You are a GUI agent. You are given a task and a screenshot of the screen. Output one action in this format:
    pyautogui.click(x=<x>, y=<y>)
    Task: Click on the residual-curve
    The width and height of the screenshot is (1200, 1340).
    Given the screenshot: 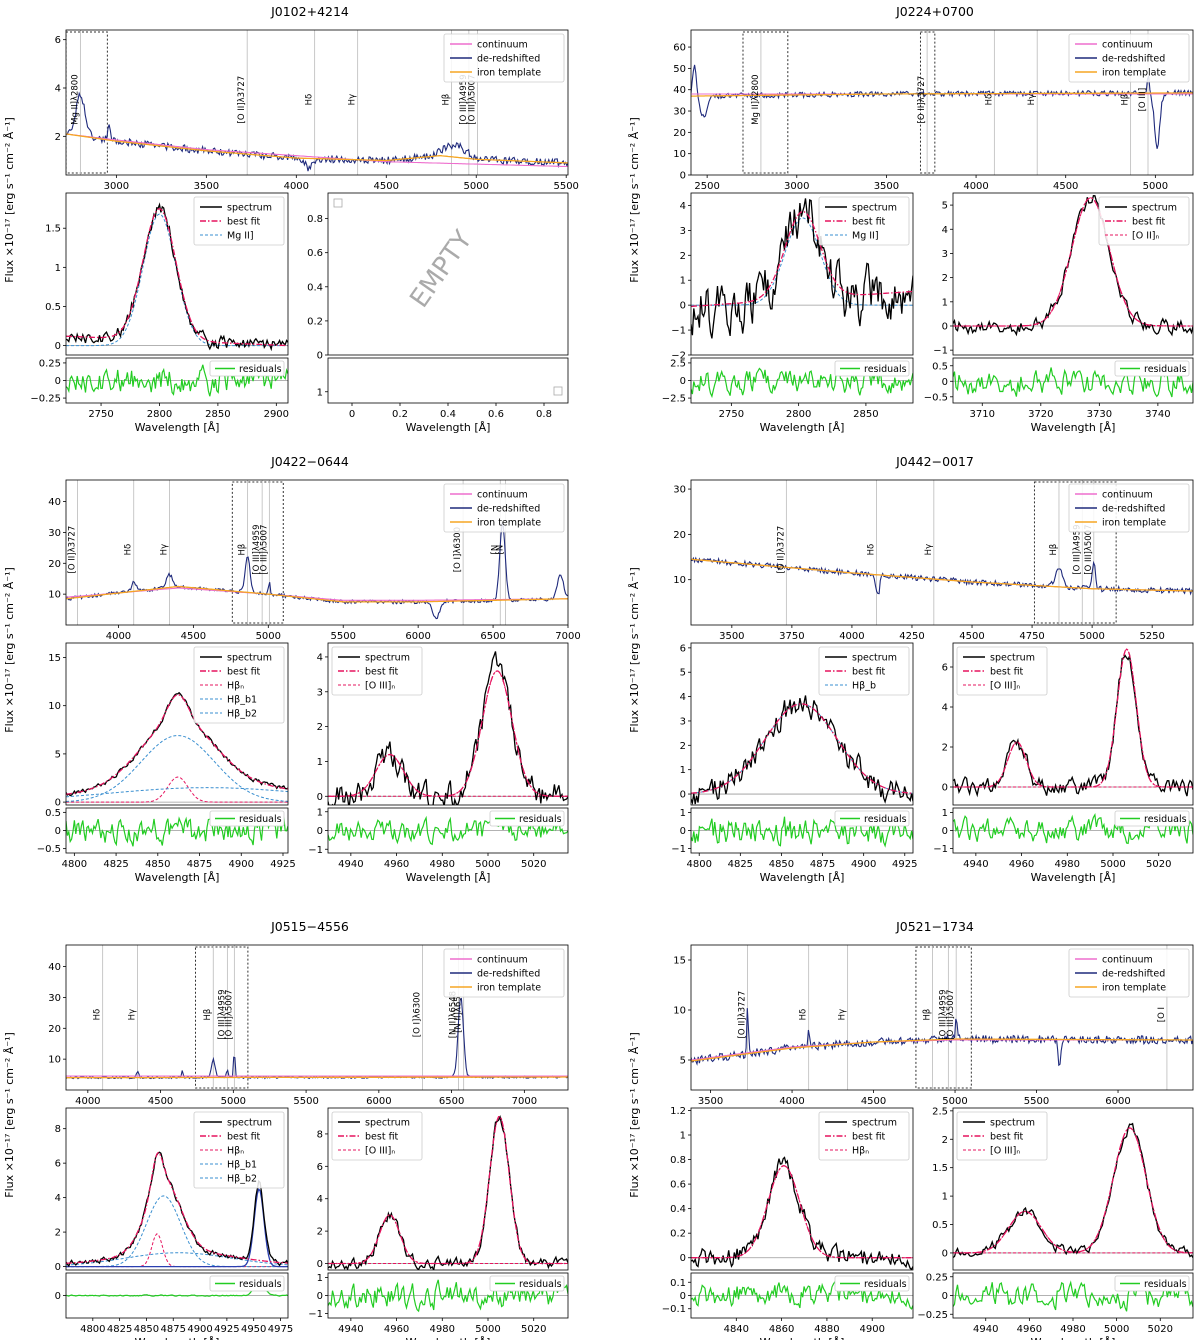 What is the action you would take?
    pyautogui.click(x=448, y=829)
    